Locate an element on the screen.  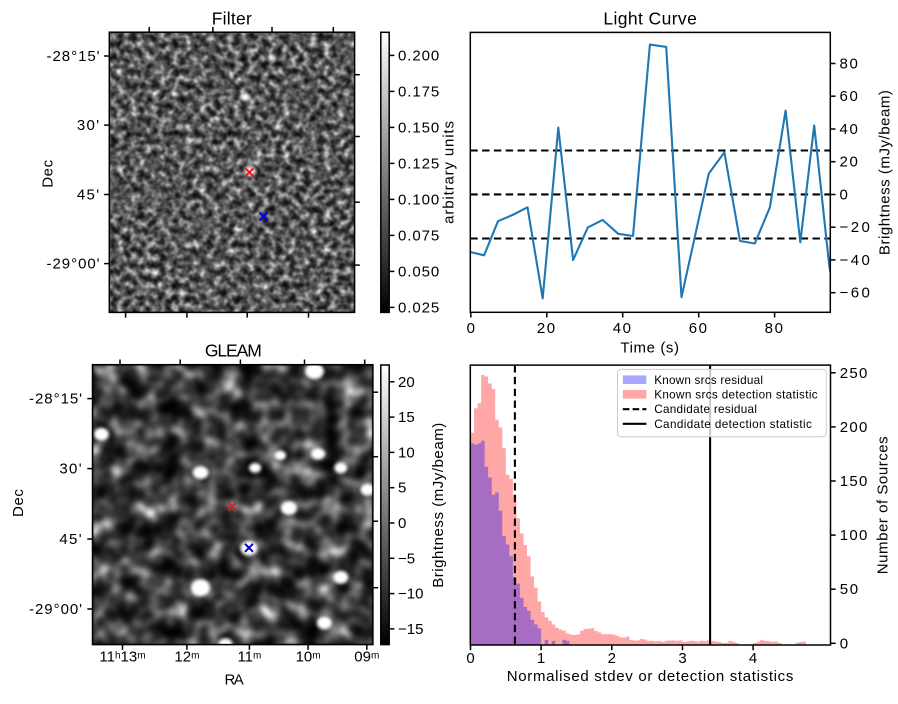
svg-text: arbitrary units is located at coordinates (449, 172).